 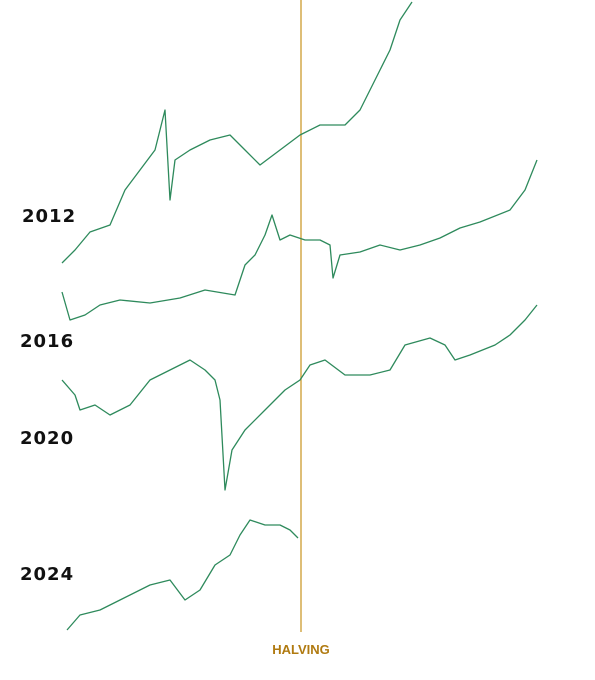 What do you see at coordinates (182, 575) in the screenshot?
I see `price-line` at bounding box center [182, 575].